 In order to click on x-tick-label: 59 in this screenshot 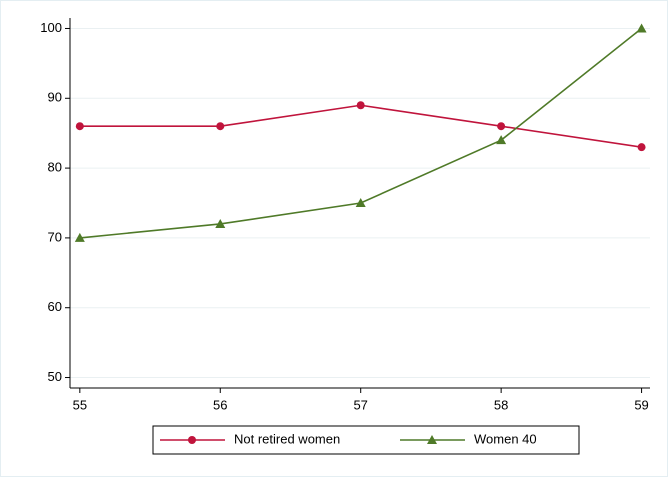, I will do `click(641, 404)`.